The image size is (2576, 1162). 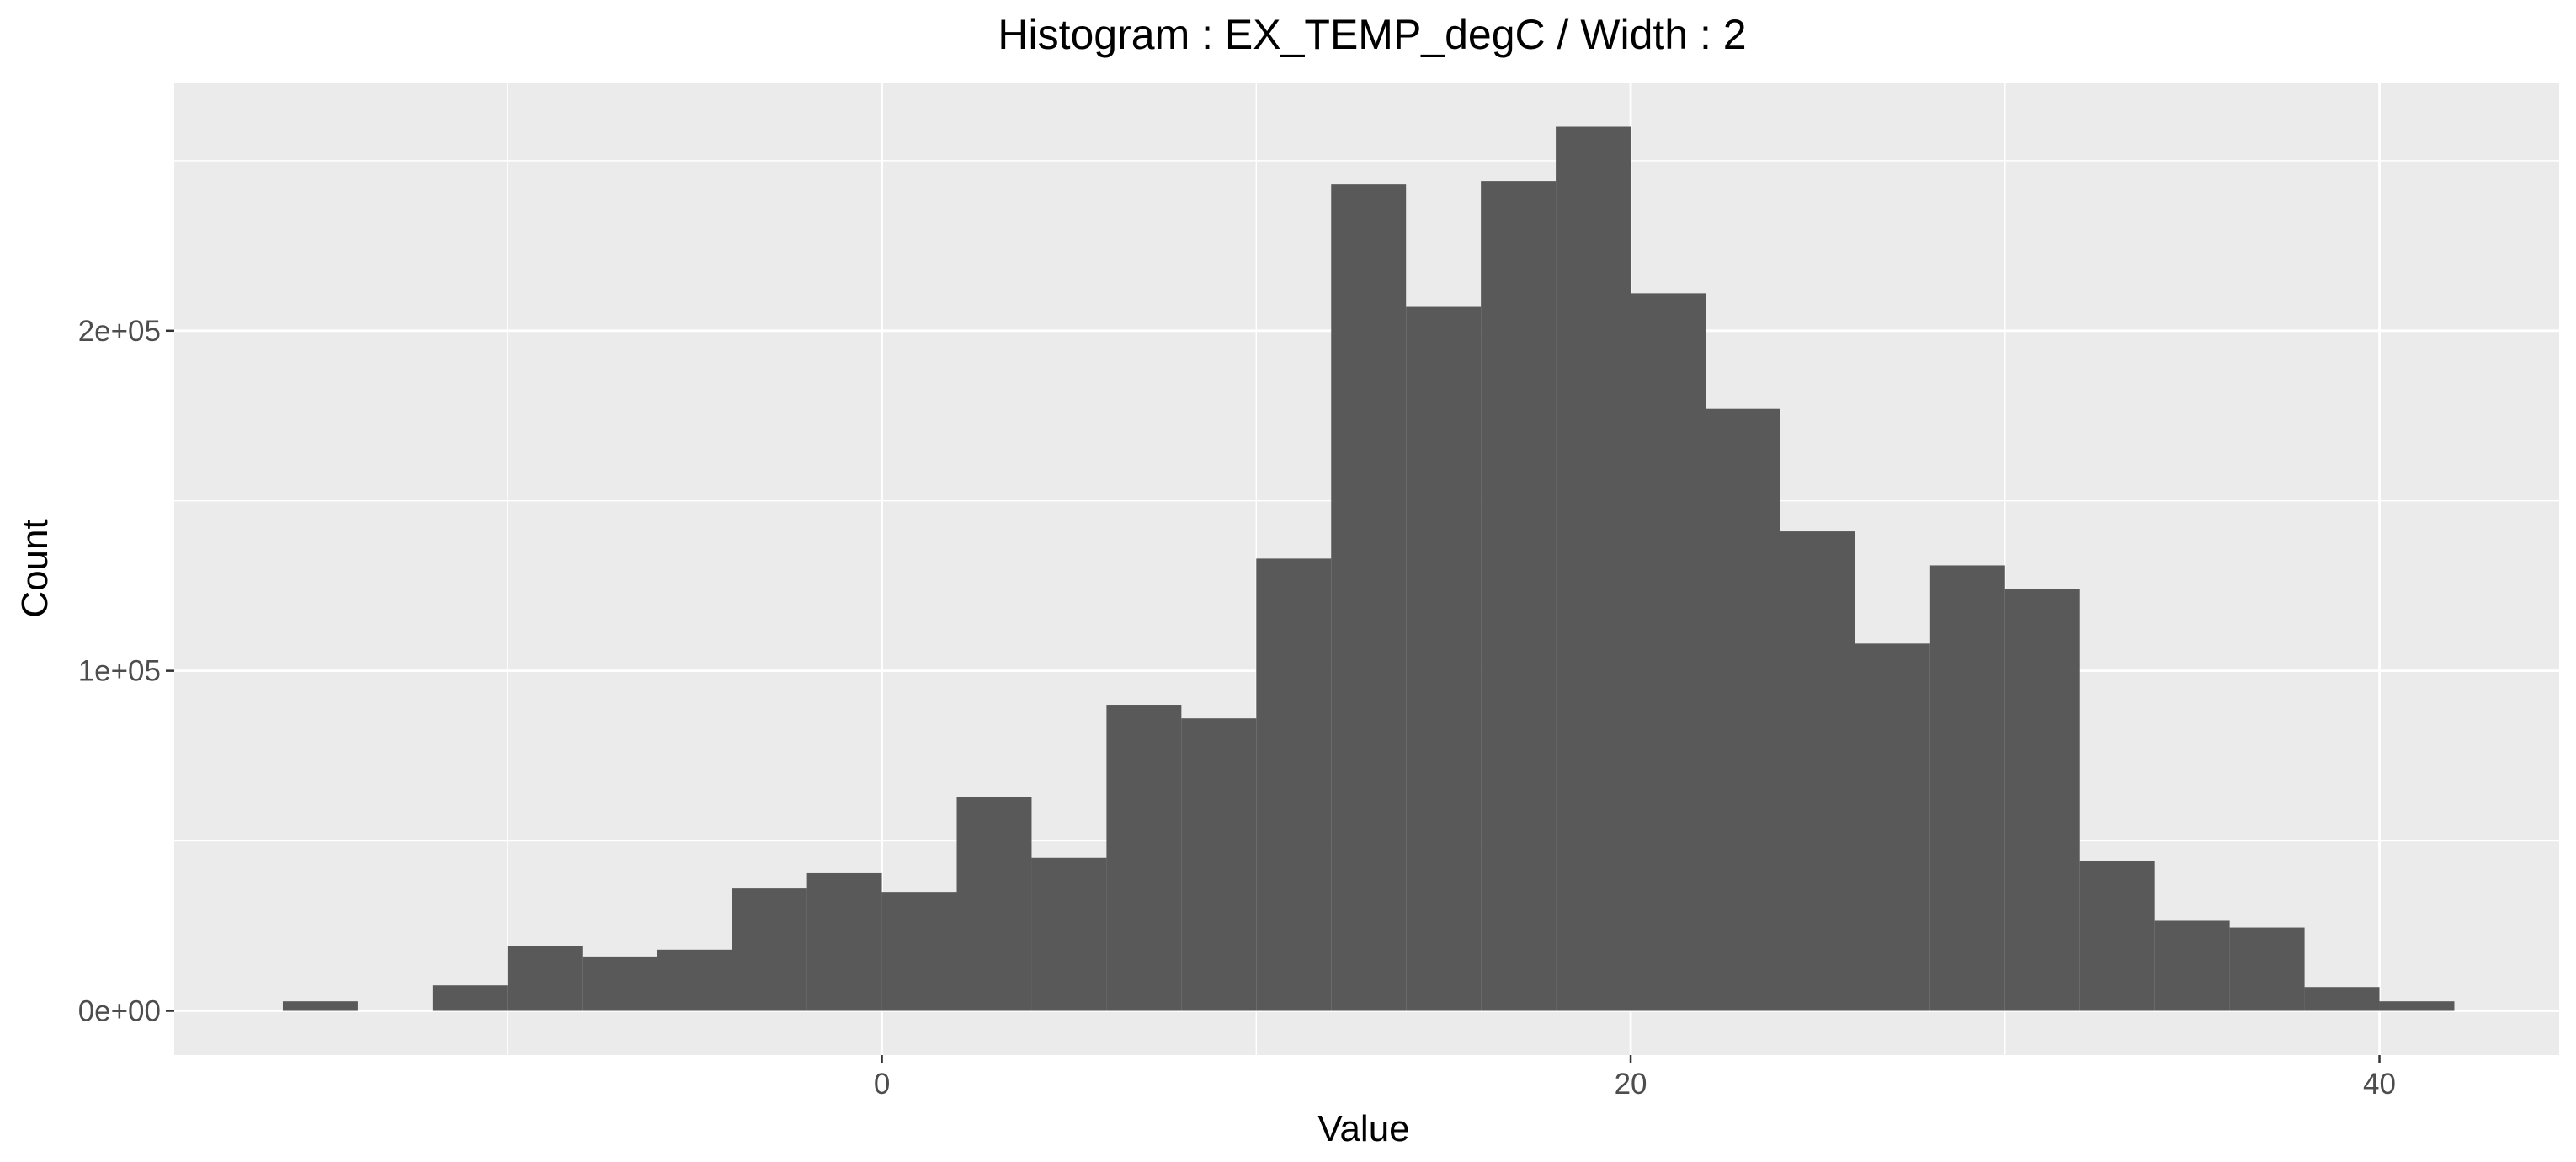 I want to click on x-axis-ticks: 0 20 40, so click(x=1635, y=1078).